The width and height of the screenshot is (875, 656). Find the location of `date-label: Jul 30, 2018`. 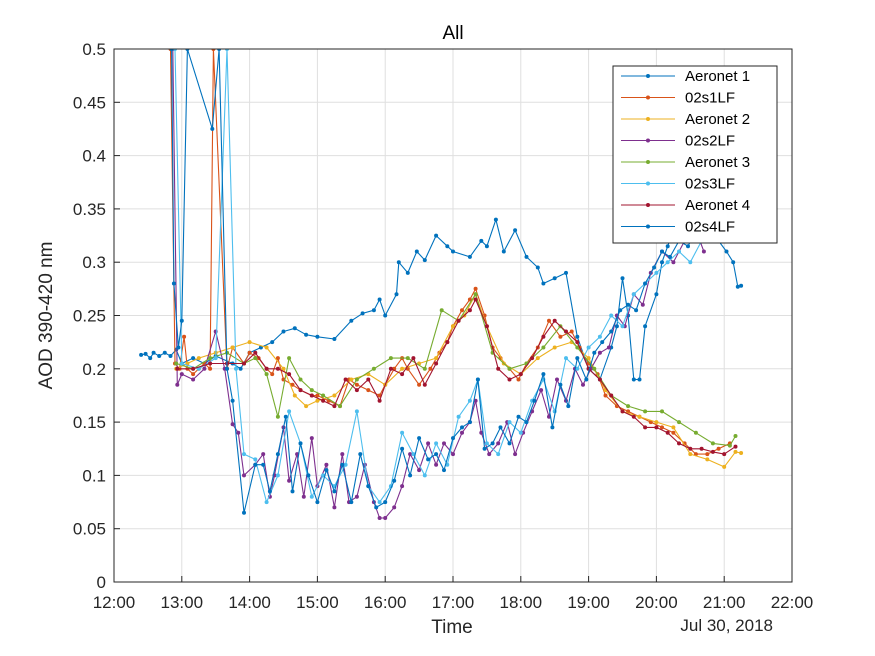

date-label: Jul 30, 2018 is located at coordinates (726, 625).